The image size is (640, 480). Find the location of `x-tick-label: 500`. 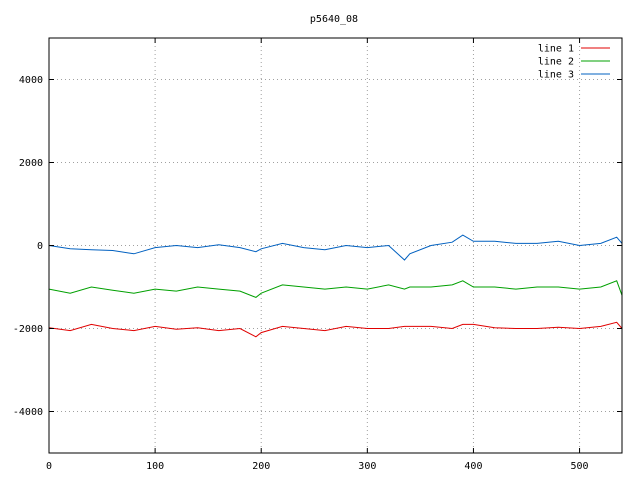

x-tick-label: 500 is located at coordinates (580, 466).